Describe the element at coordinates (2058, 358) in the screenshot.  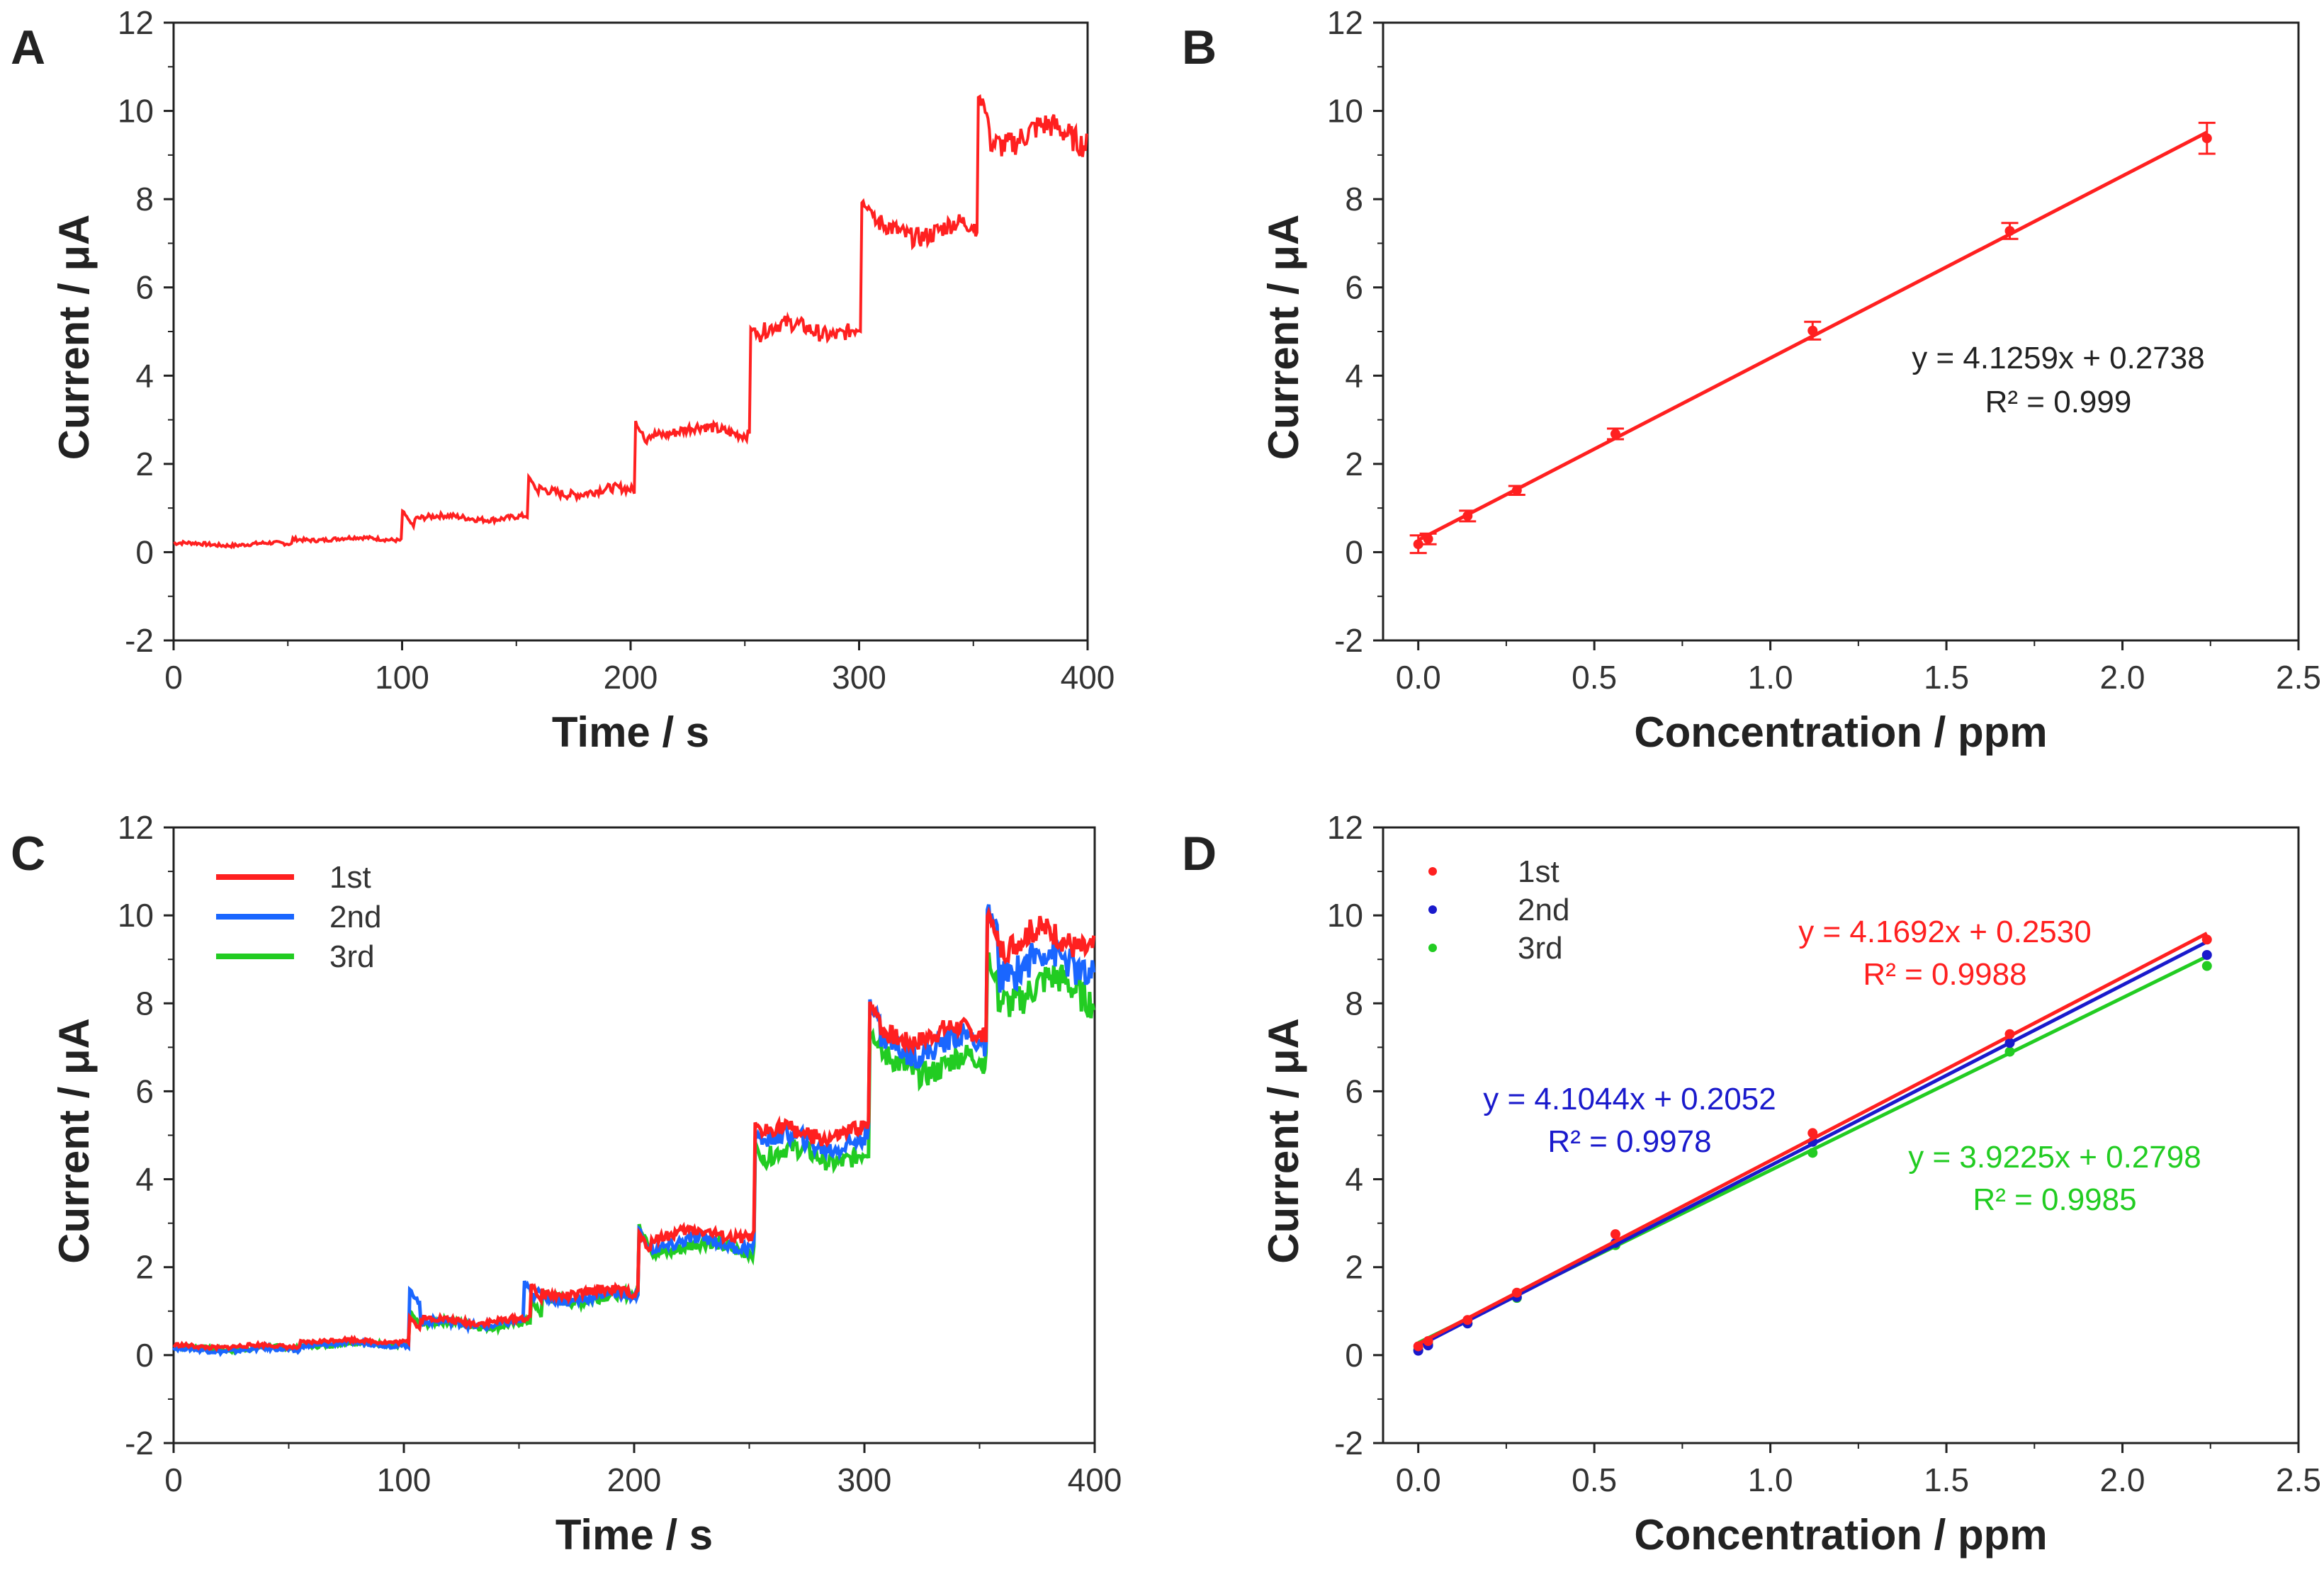
I see `fit-equation: y = 4.1259x + 0.2738` at that location.